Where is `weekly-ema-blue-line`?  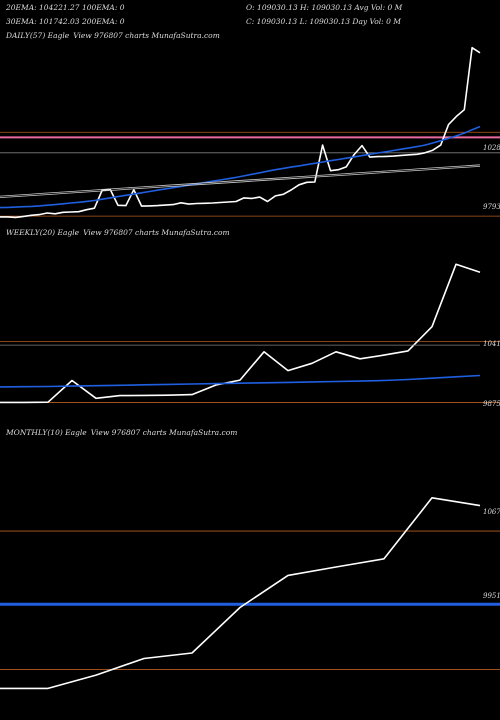 weekly-ema-blue-line is located at coordinates (240, 381).